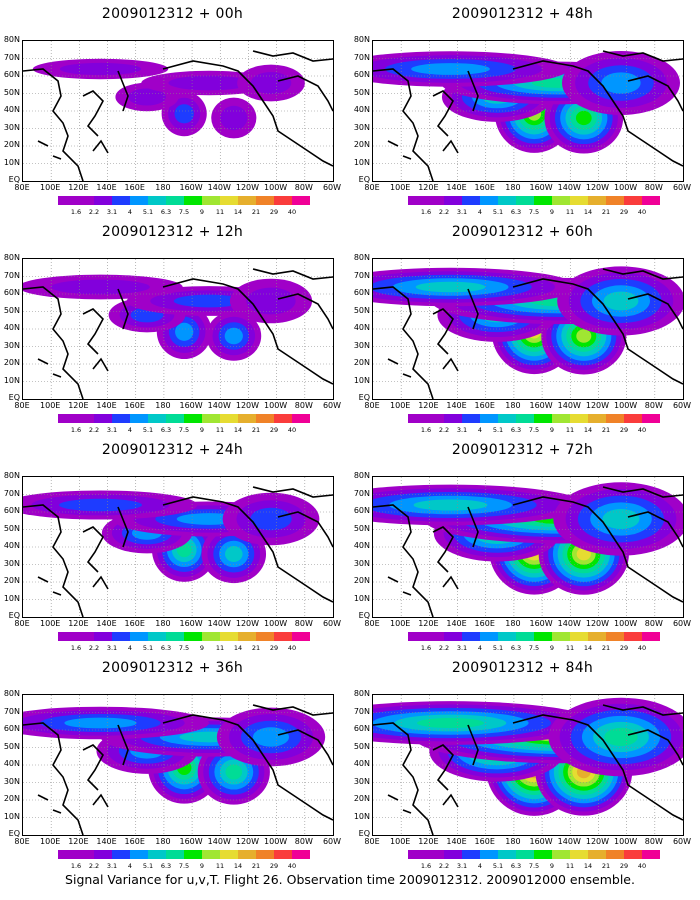 This screenshot has height=900, width=700. What do you see at coordinates (426, 866) in the screenshot?
I see `colorbar-label: 1.6` at bounding box center [426, 866].